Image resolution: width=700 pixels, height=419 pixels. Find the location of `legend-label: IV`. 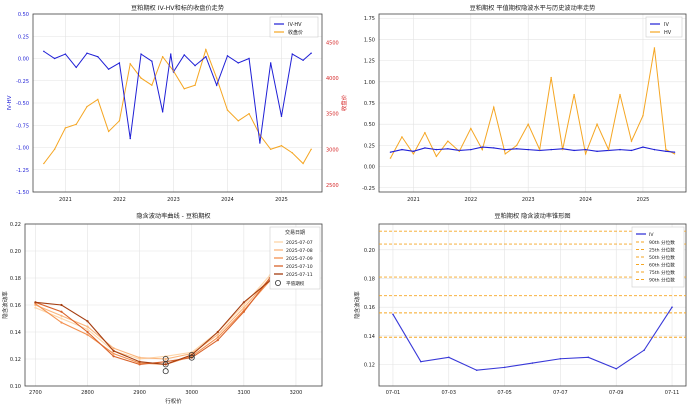

legend-label: IV is located at coordinates (666, 25).